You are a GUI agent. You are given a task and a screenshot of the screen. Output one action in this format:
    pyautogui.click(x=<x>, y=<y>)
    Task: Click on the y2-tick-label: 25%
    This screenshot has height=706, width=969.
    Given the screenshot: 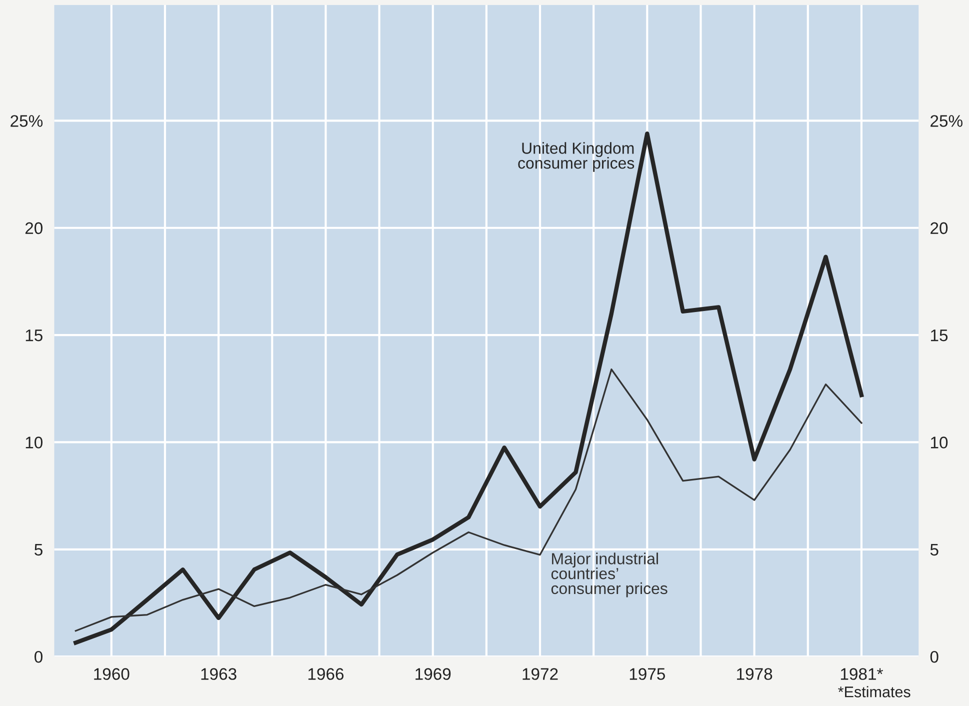 What is the action you would take?
    pyautogui.click(x=946, y=121)
    